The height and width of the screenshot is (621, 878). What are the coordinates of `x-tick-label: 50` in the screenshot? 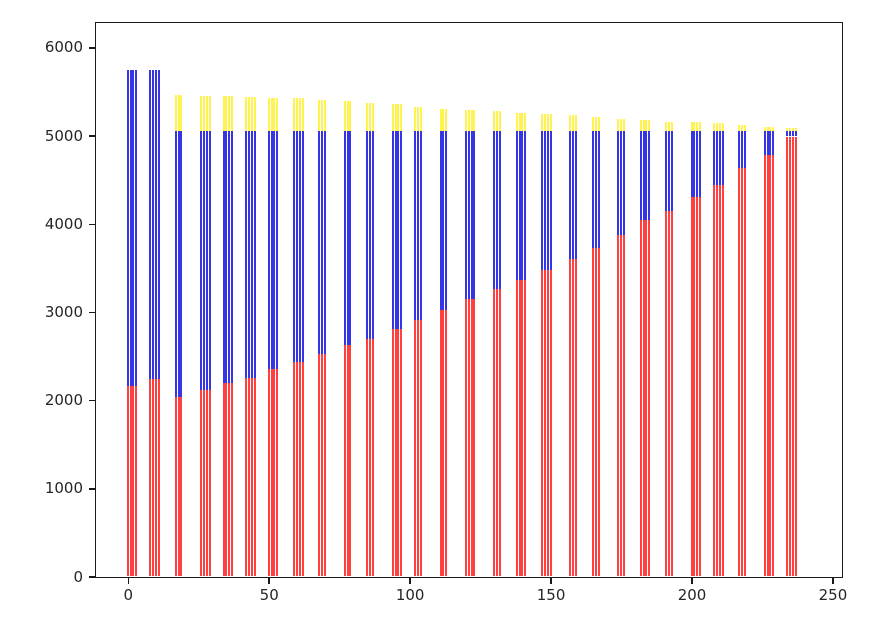 It's located at (269, 595).